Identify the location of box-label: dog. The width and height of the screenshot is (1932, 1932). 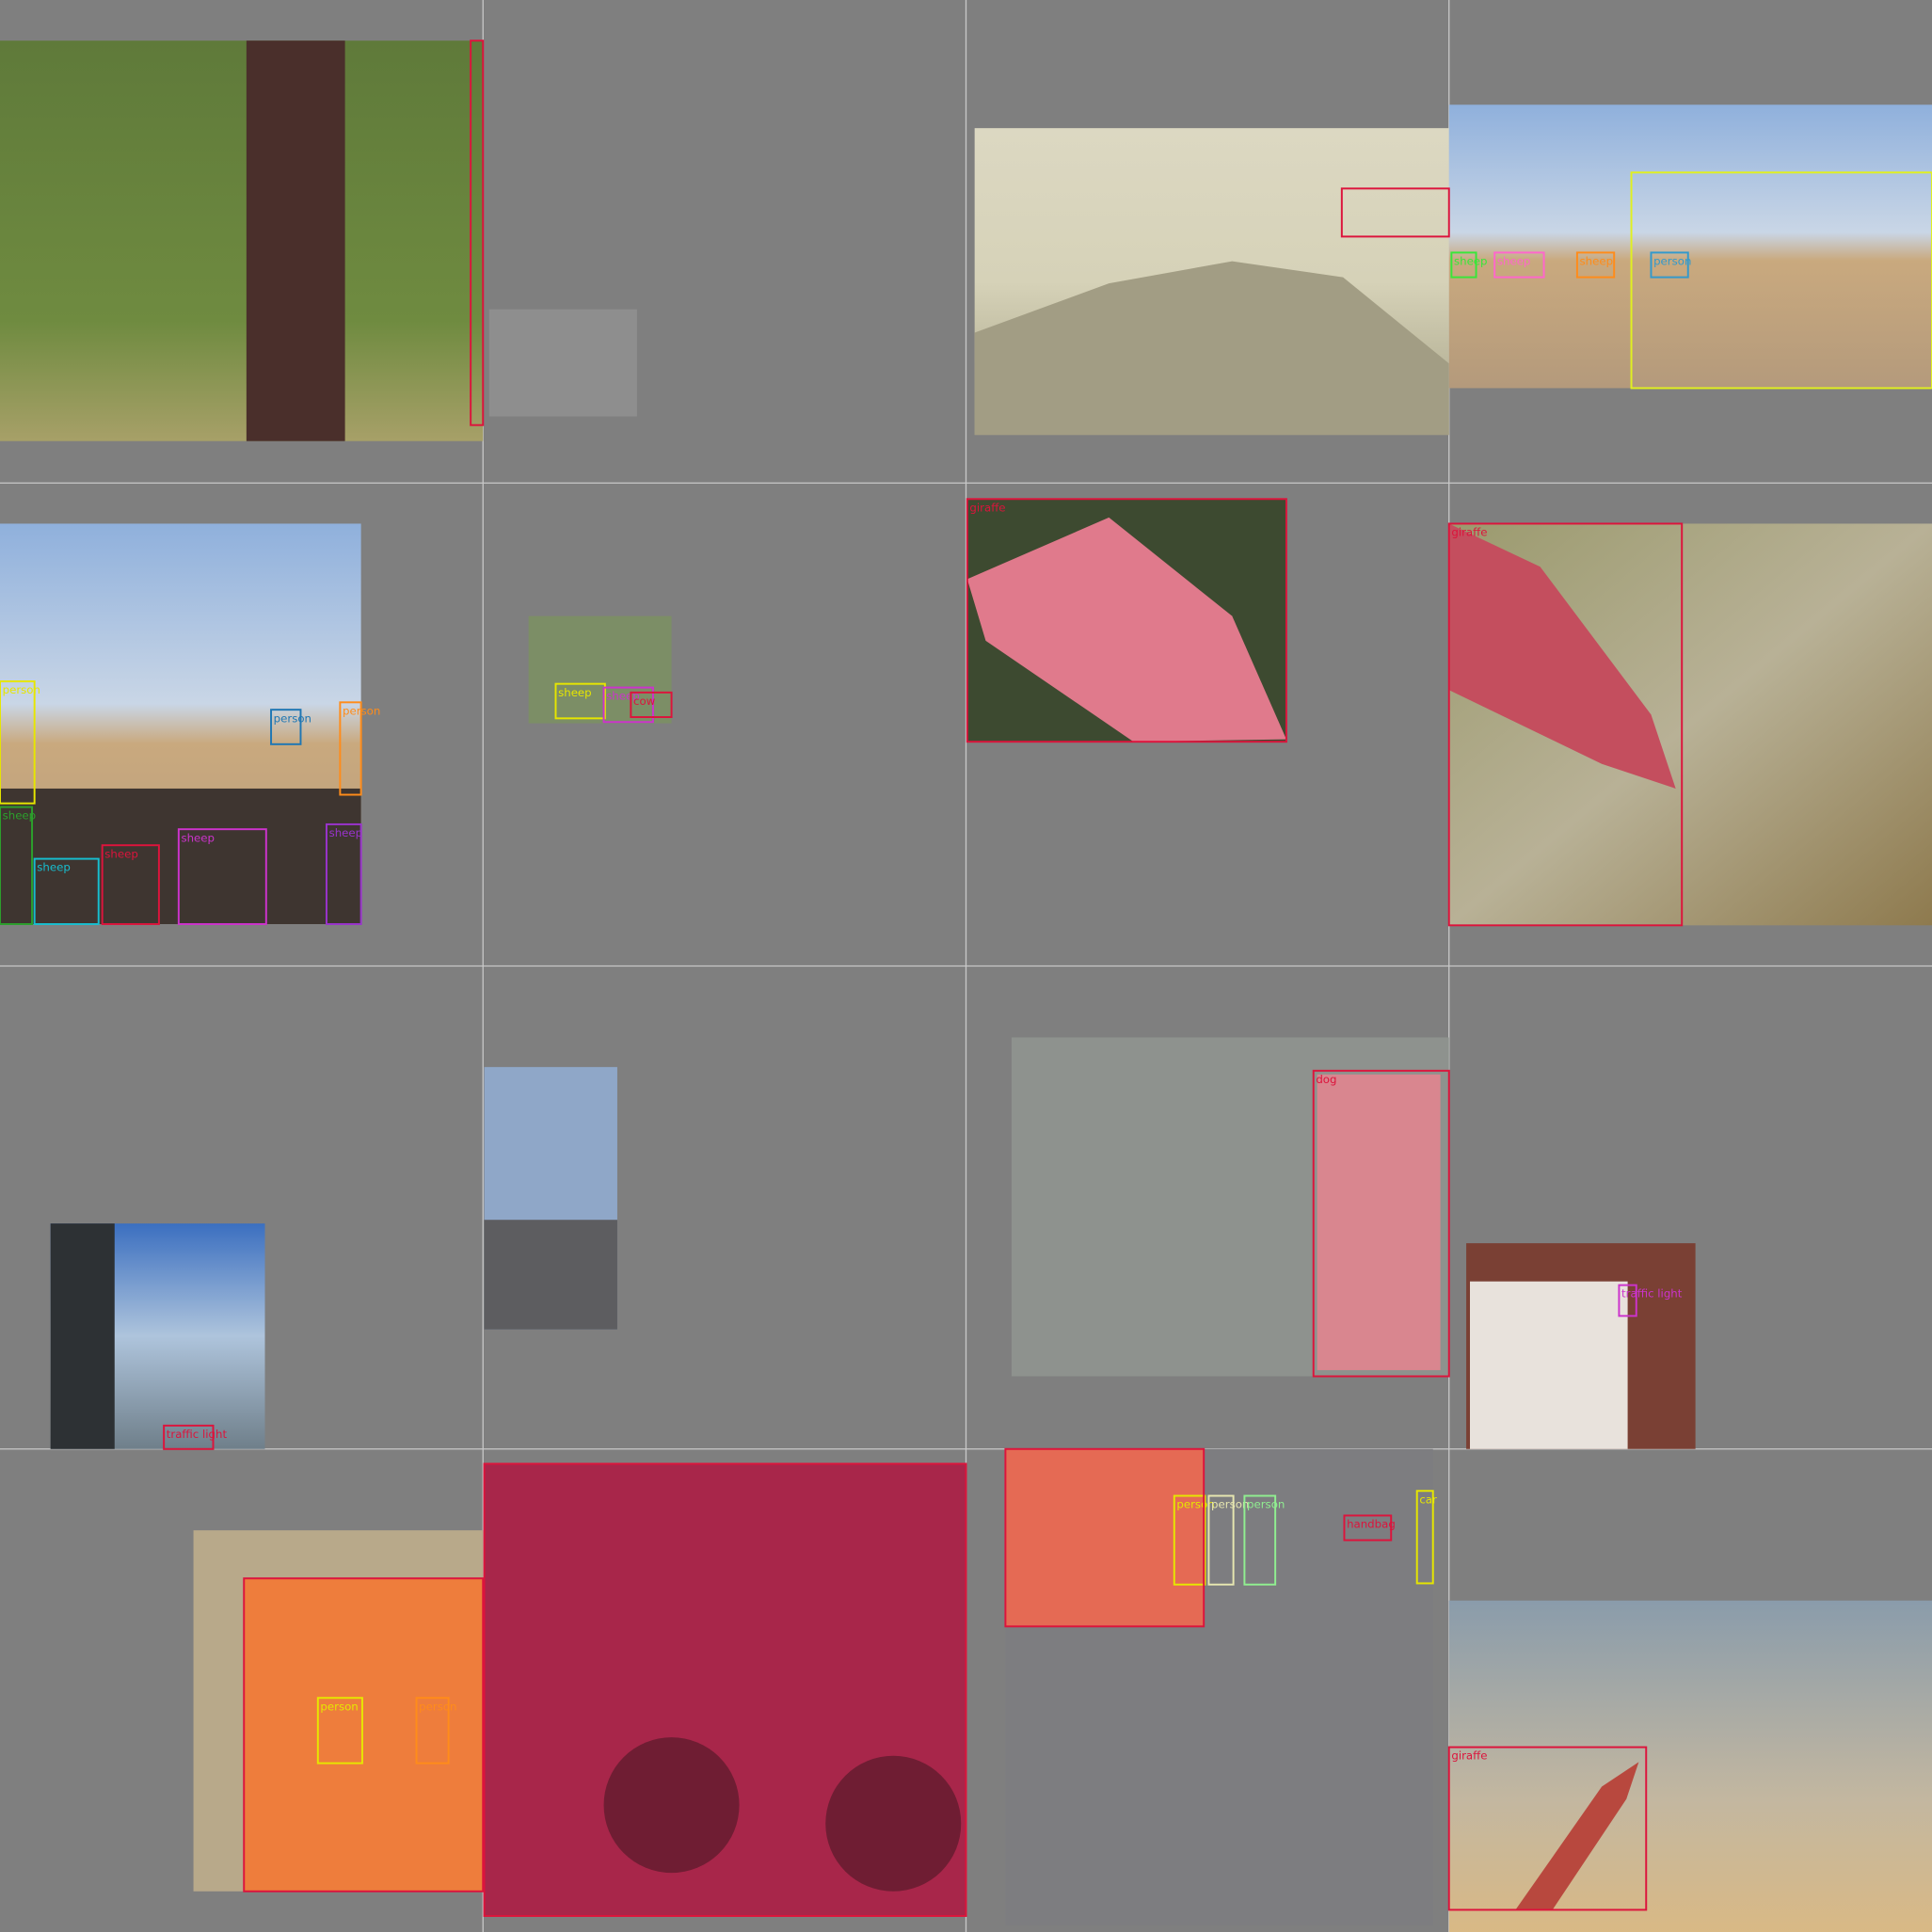
(1326, 1079).